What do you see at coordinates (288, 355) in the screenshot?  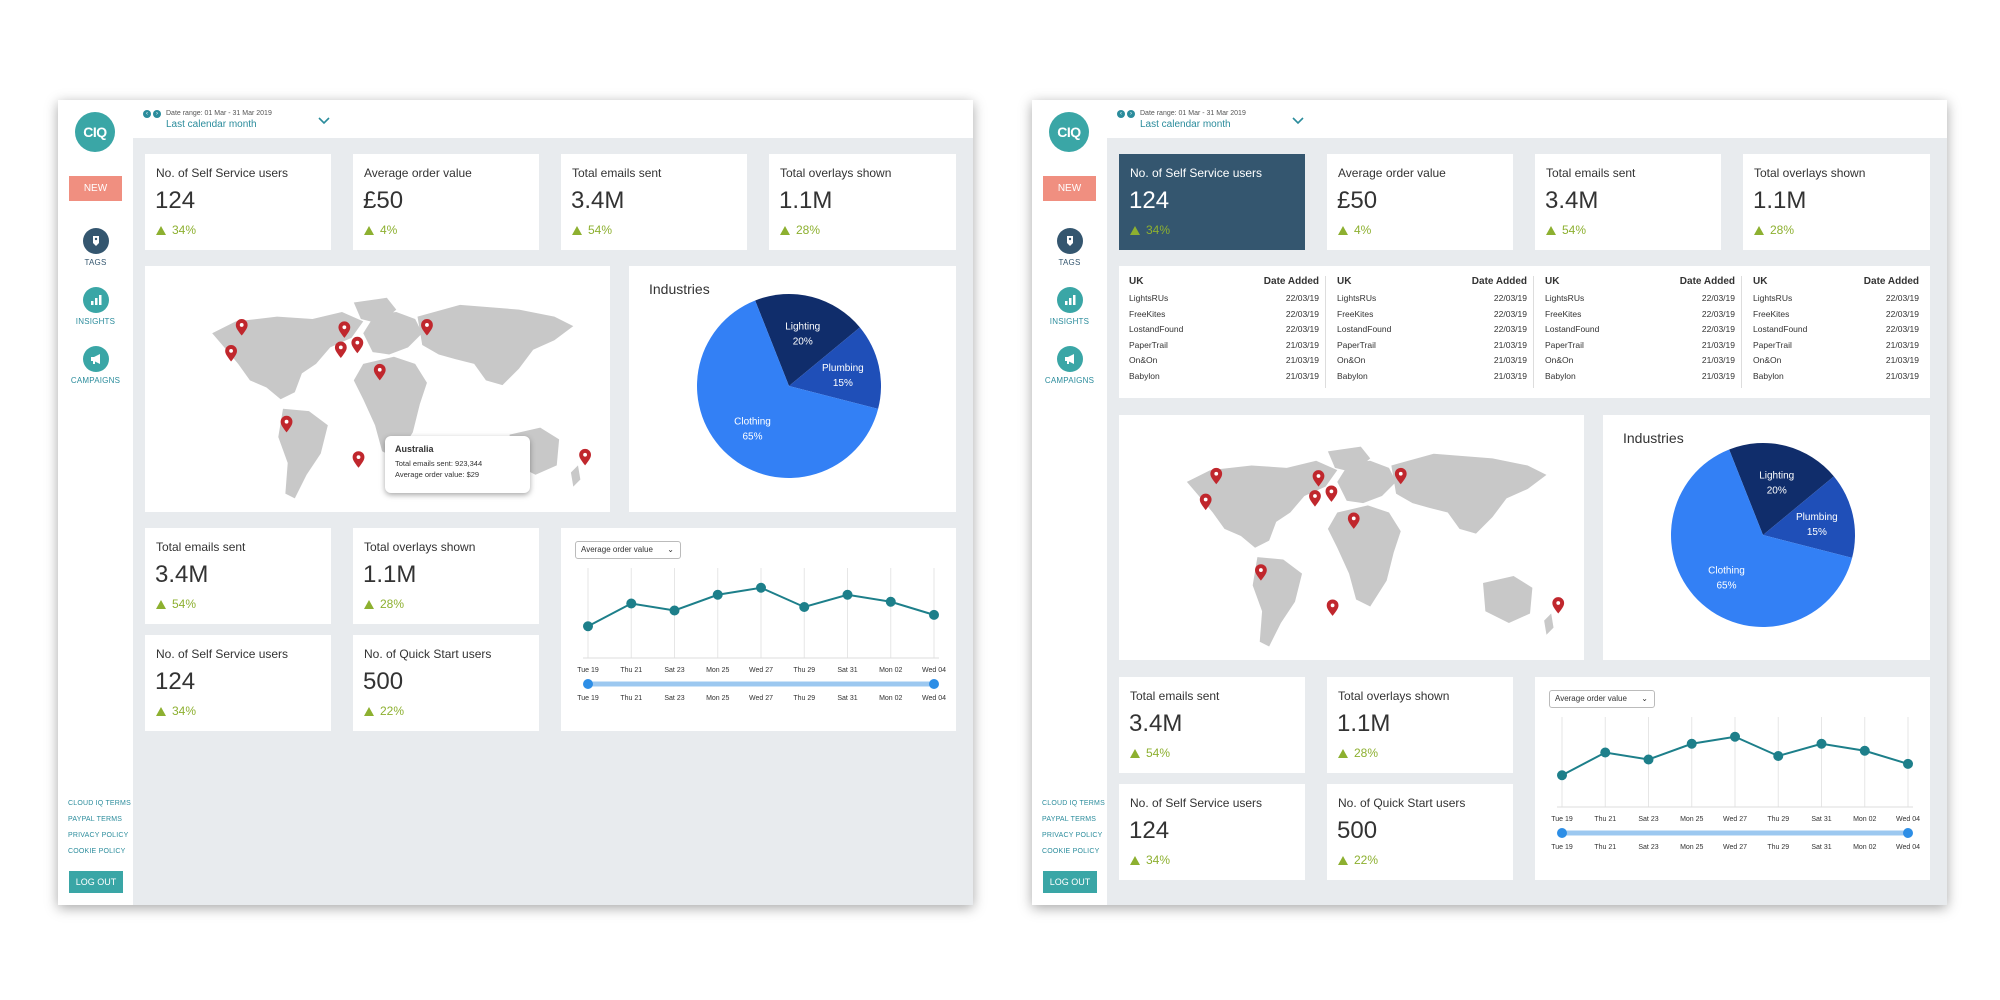 I see `north-america-shape` at bounding box center [288, 355].